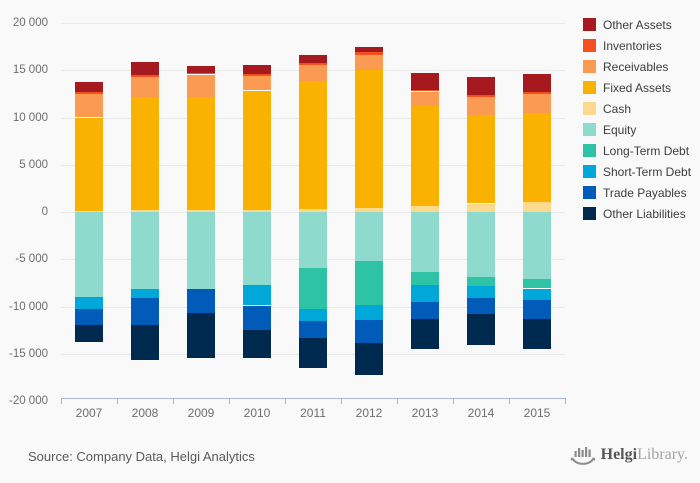 The image size is (700, 483). I want to click on y-axis-label: 5 000, so click(33, 165).